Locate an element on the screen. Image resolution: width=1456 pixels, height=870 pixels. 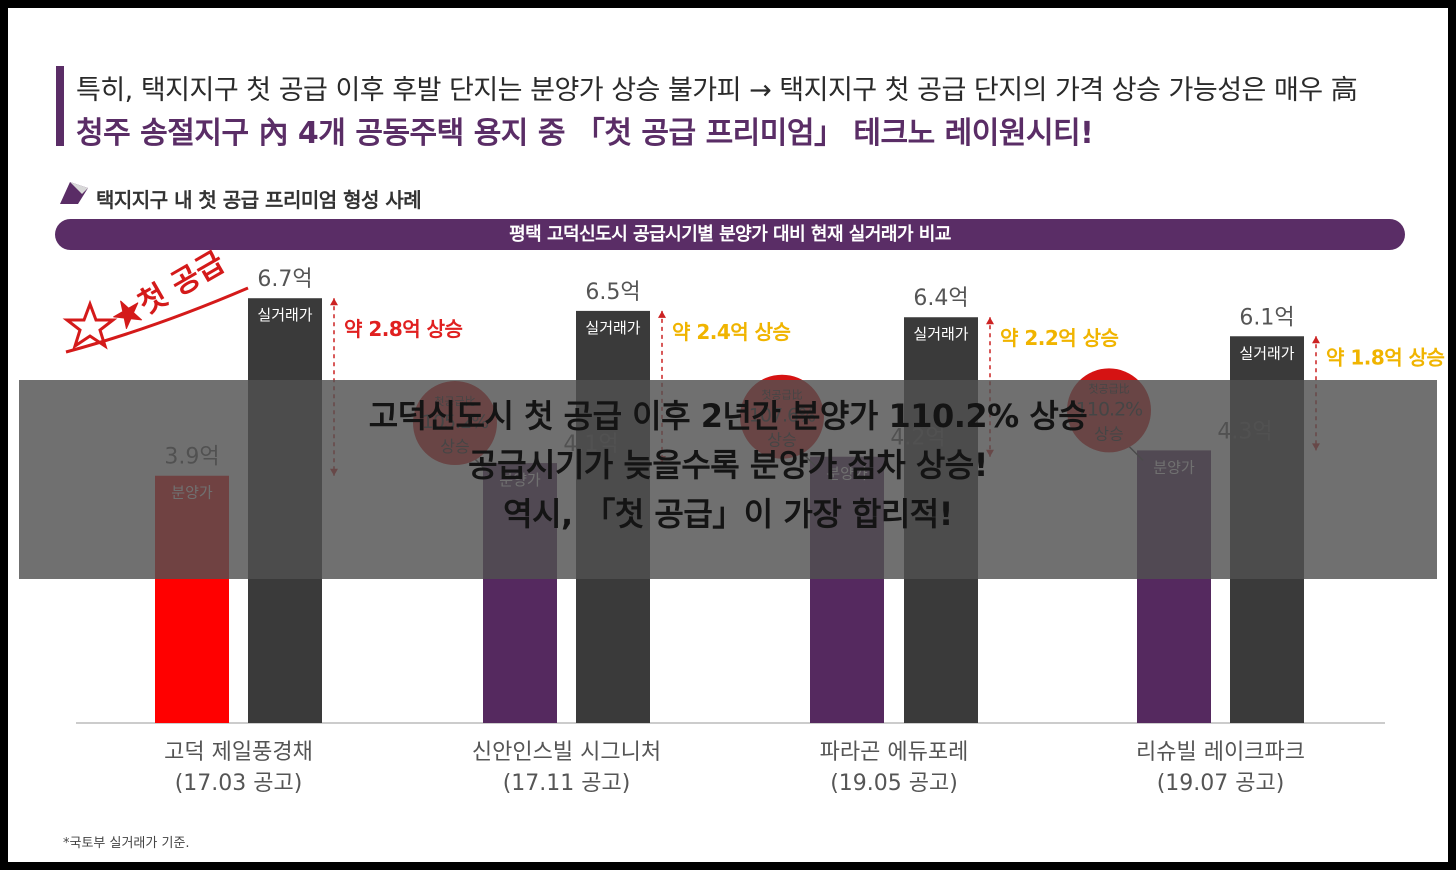
trade-value-label: 6.5억 is located at coordinates (612, 292).